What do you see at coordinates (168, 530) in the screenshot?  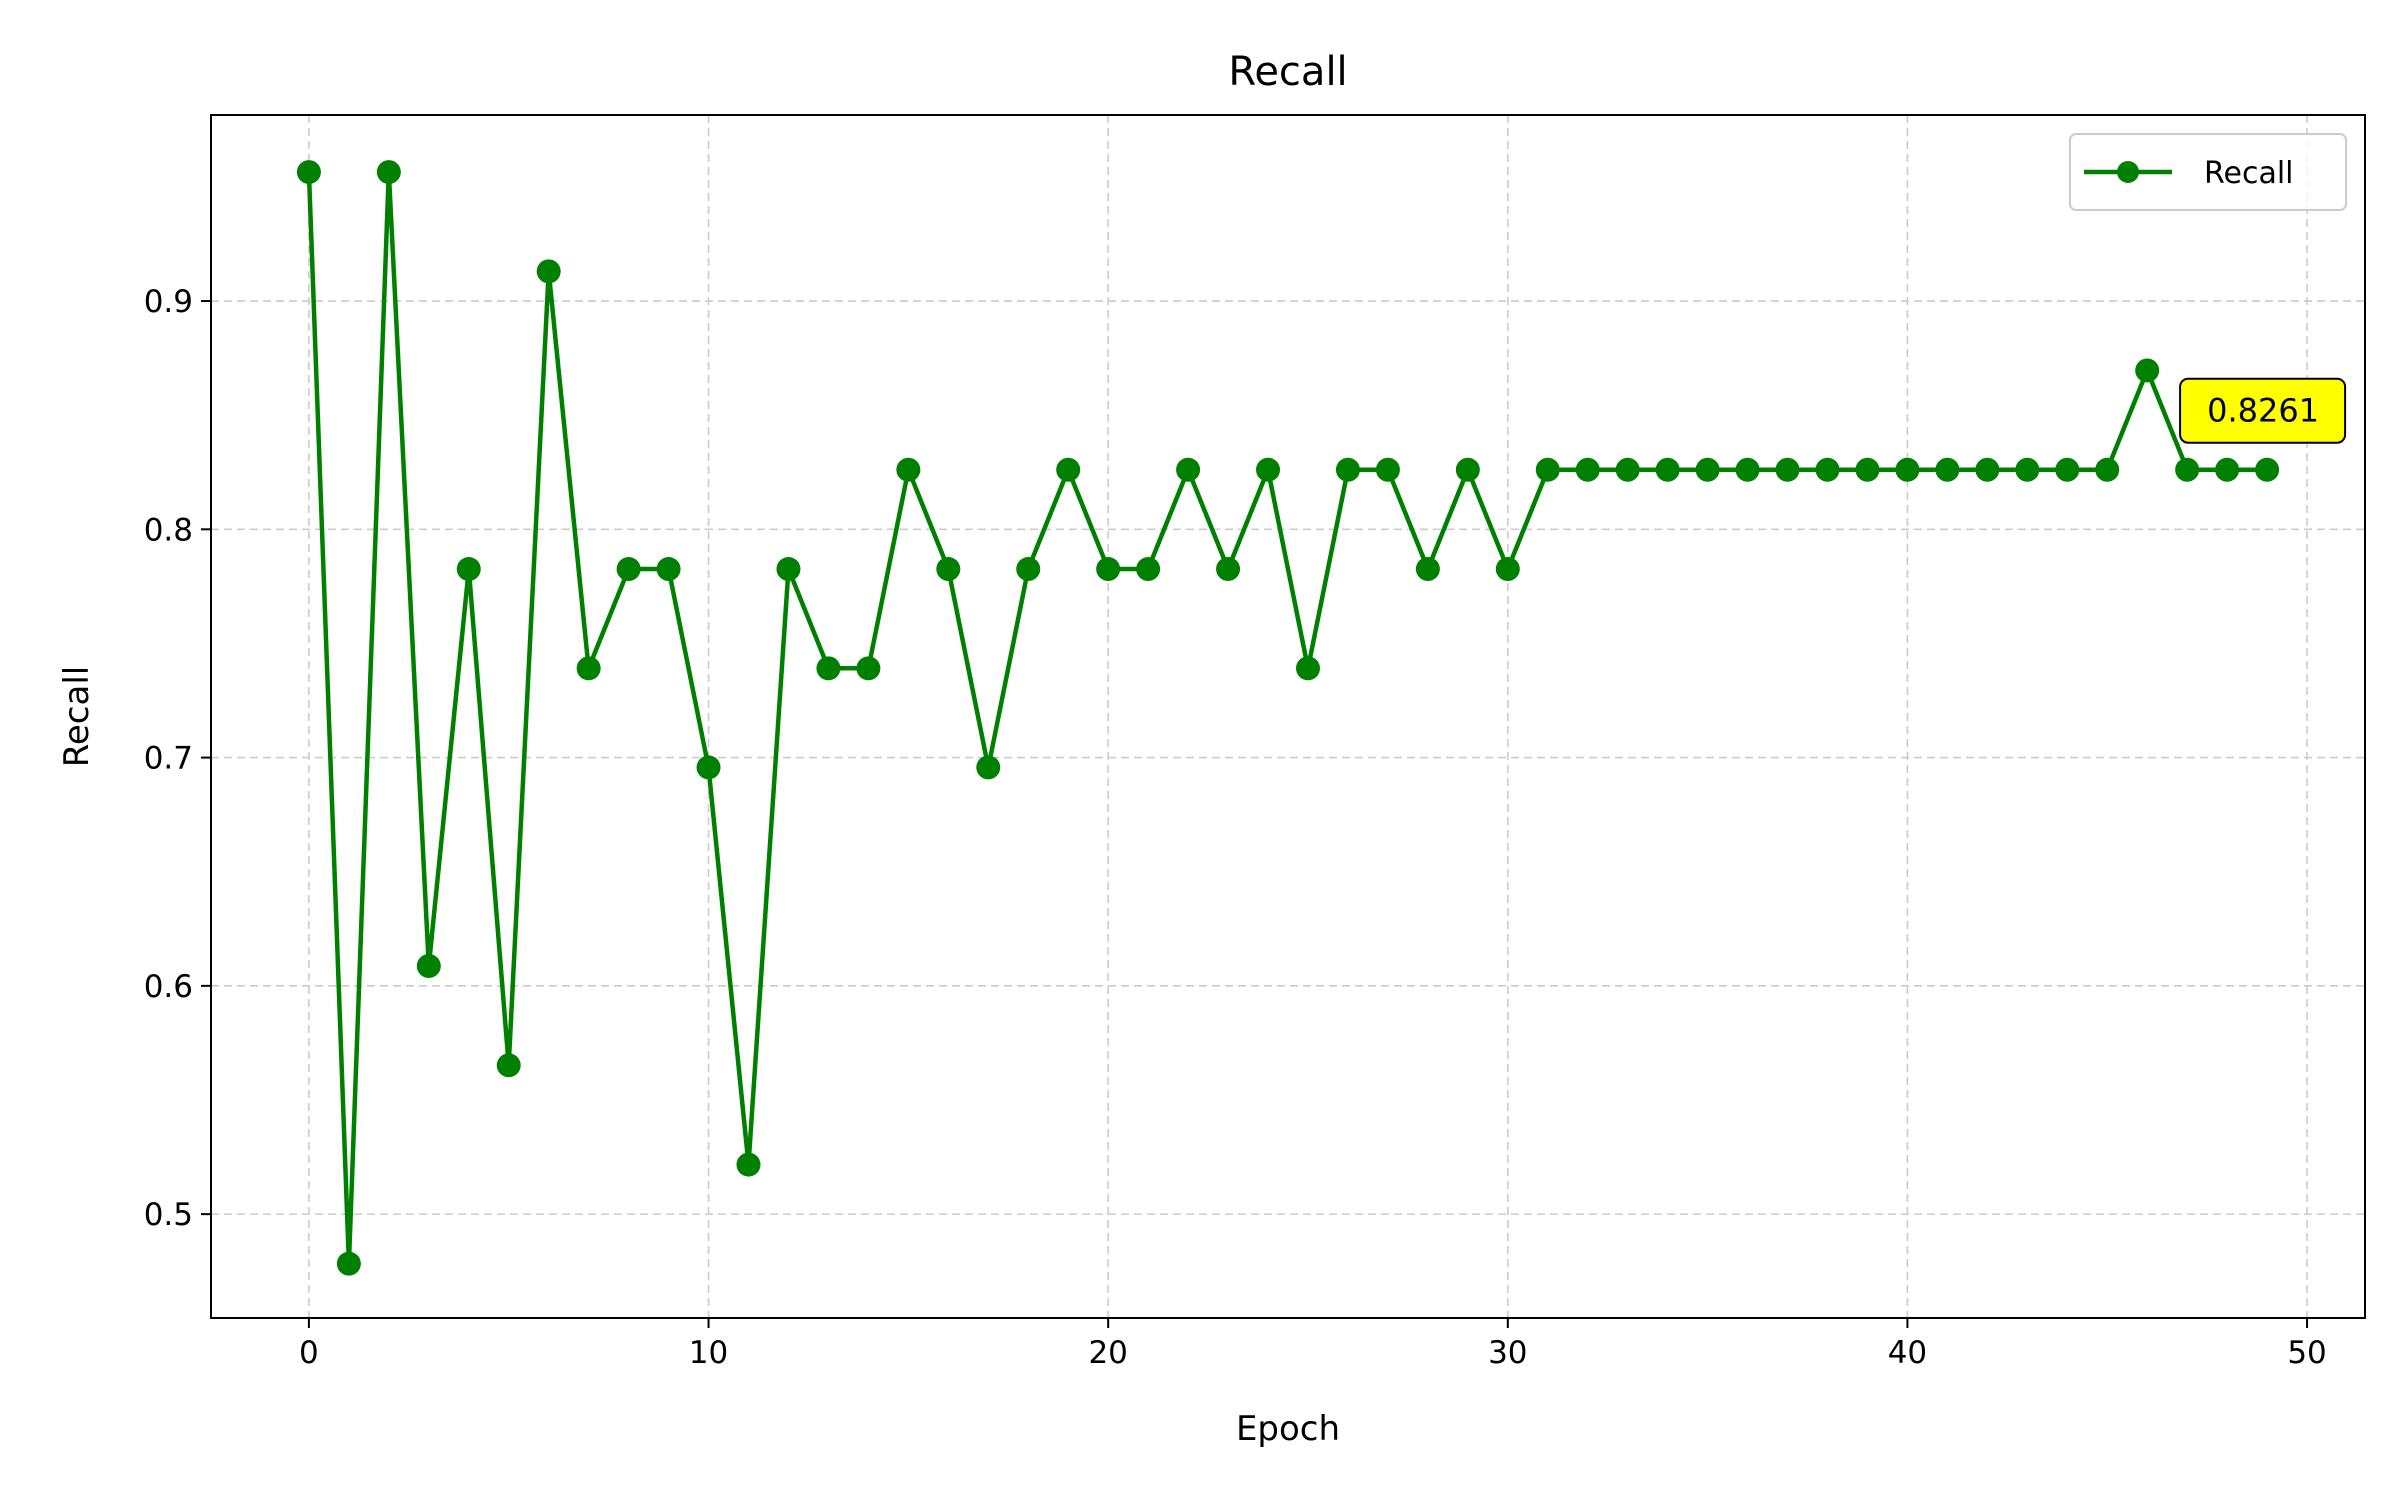 I see `y-tick-label: 0.8` at bounding box center [168, 530].